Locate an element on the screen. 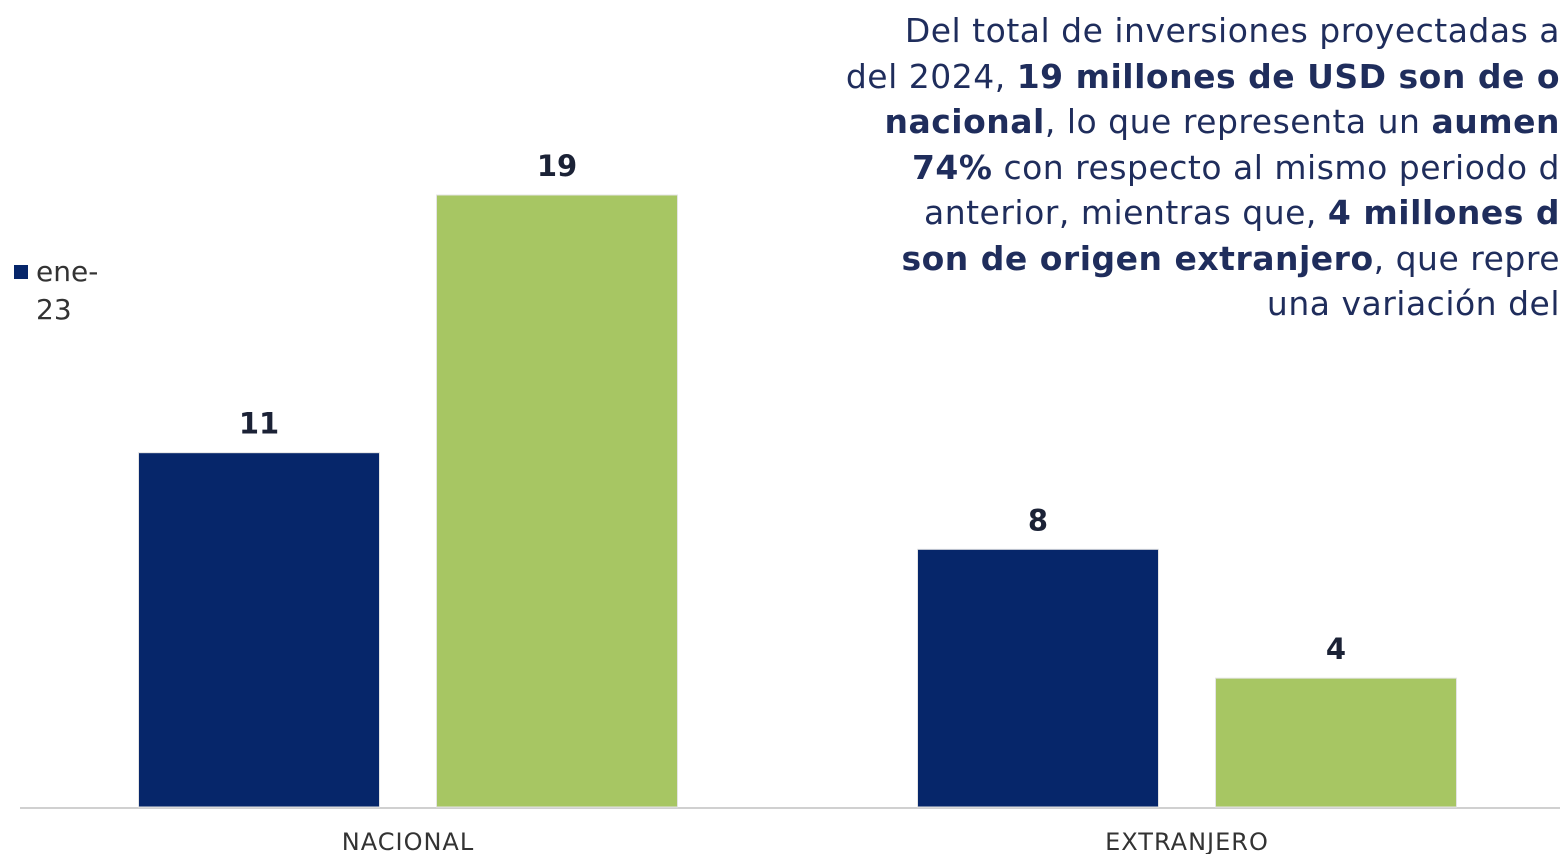  annotation-run: una variación del is located at coordinates (1413, 303).